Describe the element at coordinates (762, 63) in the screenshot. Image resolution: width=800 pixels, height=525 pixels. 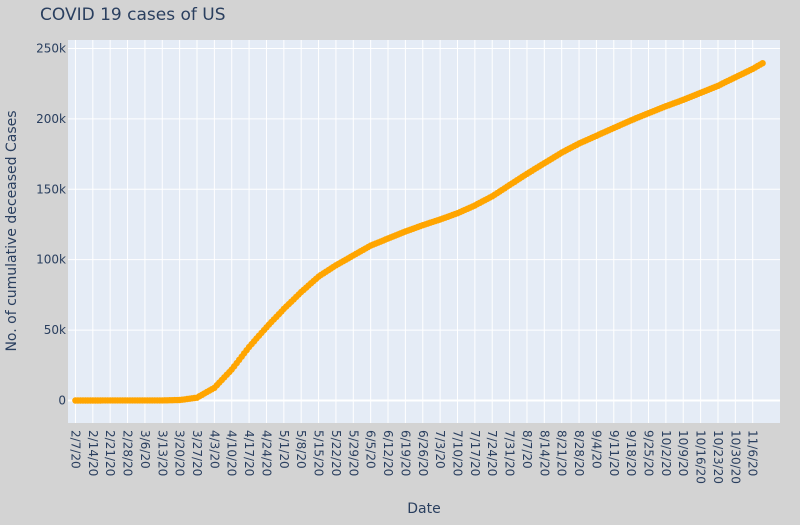
I see `data-point` at that location.